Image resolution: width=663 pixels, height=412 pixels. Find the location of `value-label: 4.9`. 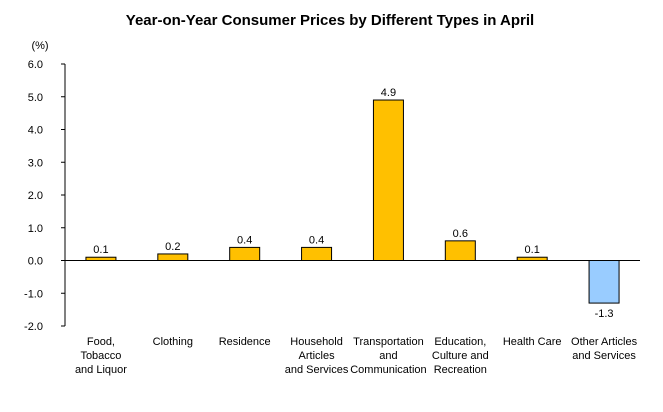

value-label: 4.9 is located at coordinates (388, 93).